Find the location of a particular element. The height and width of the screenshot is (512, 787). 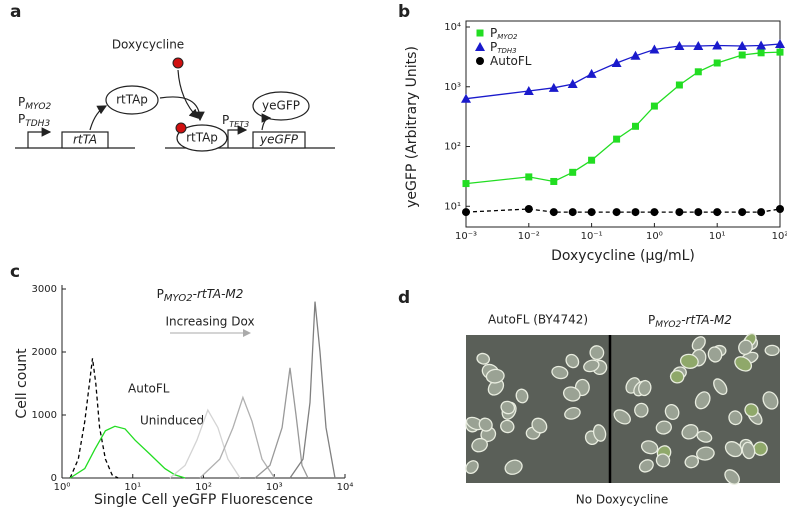

promoter-label: PTDH3 is located at coordinates (34, 120).